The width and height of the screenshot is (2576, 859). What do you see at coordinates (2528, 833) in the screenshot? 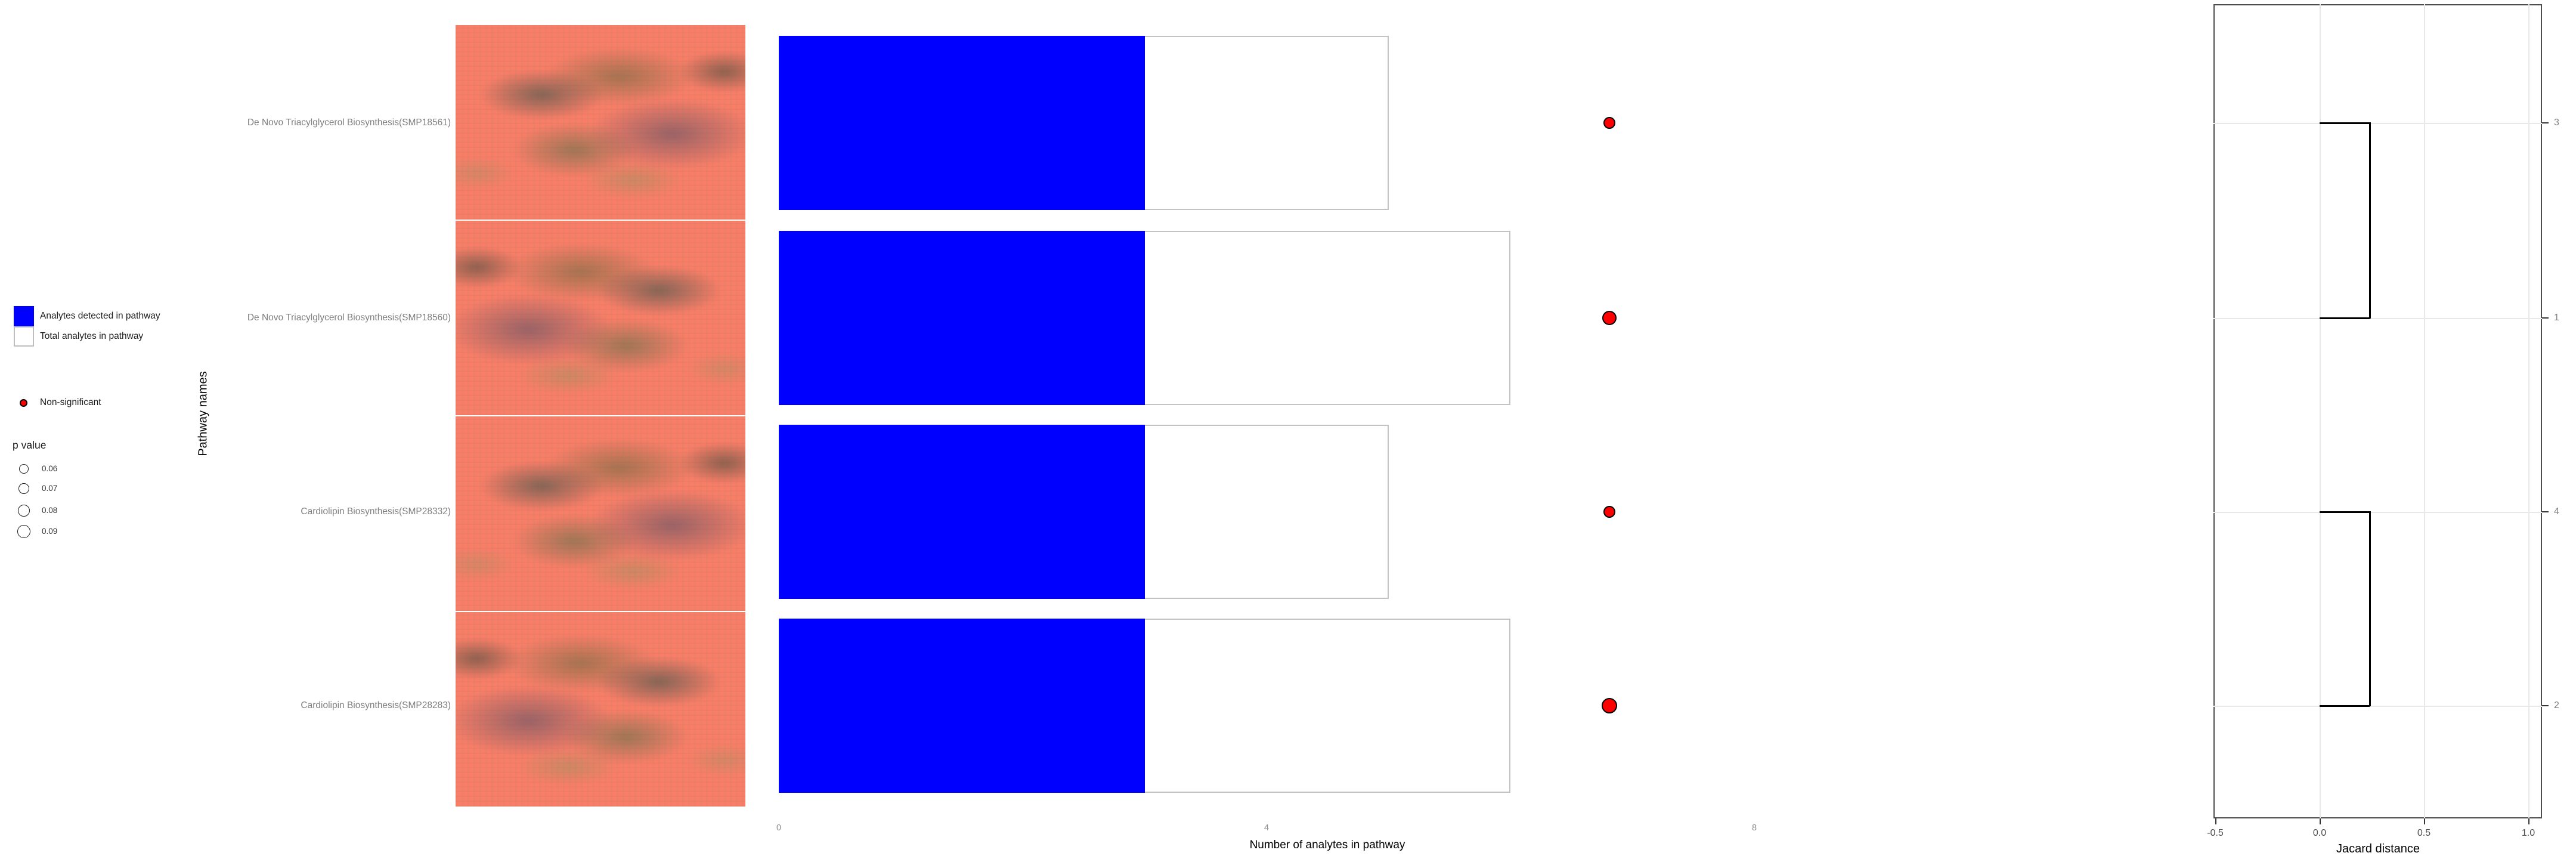
I see `dendrogram-axis-tick-label: 1.0` at bounding box center [2528, 833].